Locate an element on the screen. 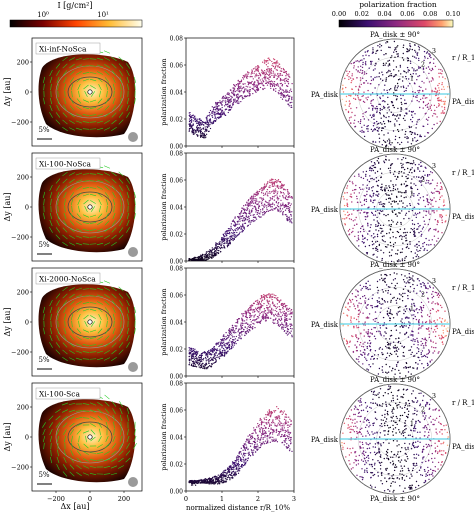 Image resolution: width=474 pixels, height=514 pixels. model-label: Xi-2000-NoSca is located at coordinates (67, 279).